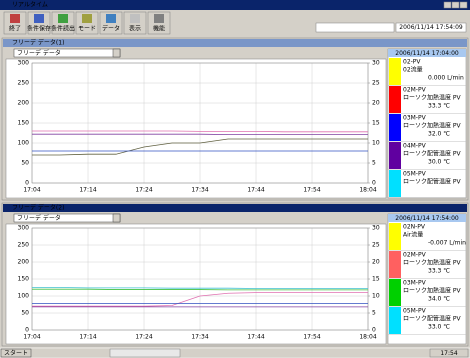  I want to click on tray, so click(449, 353).